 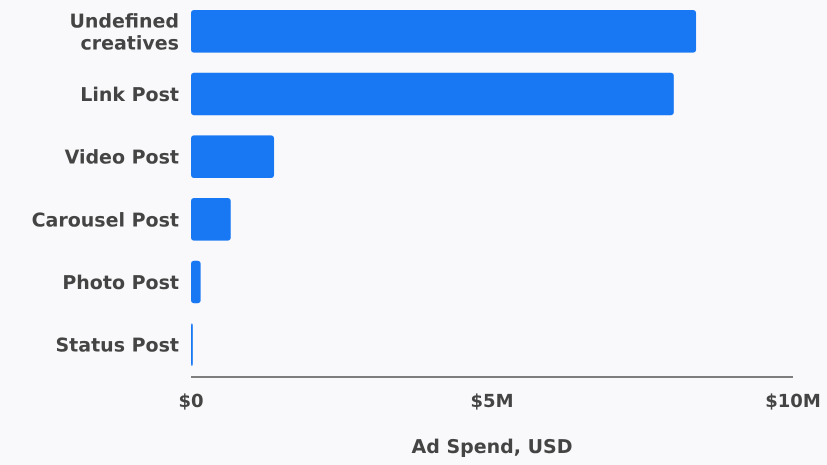 I want to click on y-tick-label: Carousel Post, so click(x=105, y=220).